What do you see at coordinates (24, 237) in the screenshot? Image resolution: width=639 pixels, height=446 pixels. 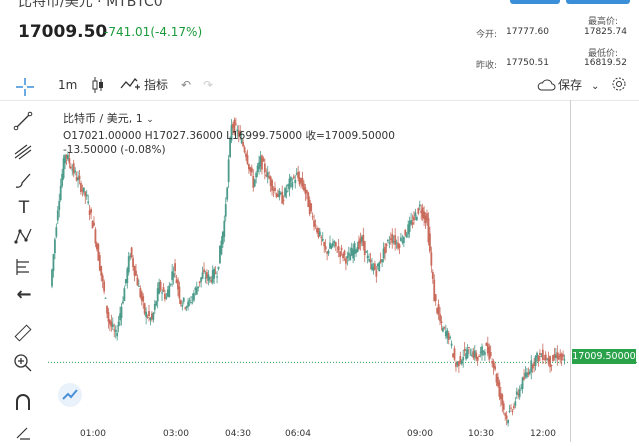 I see `pattern-icon` at bounding box center [24, 237].